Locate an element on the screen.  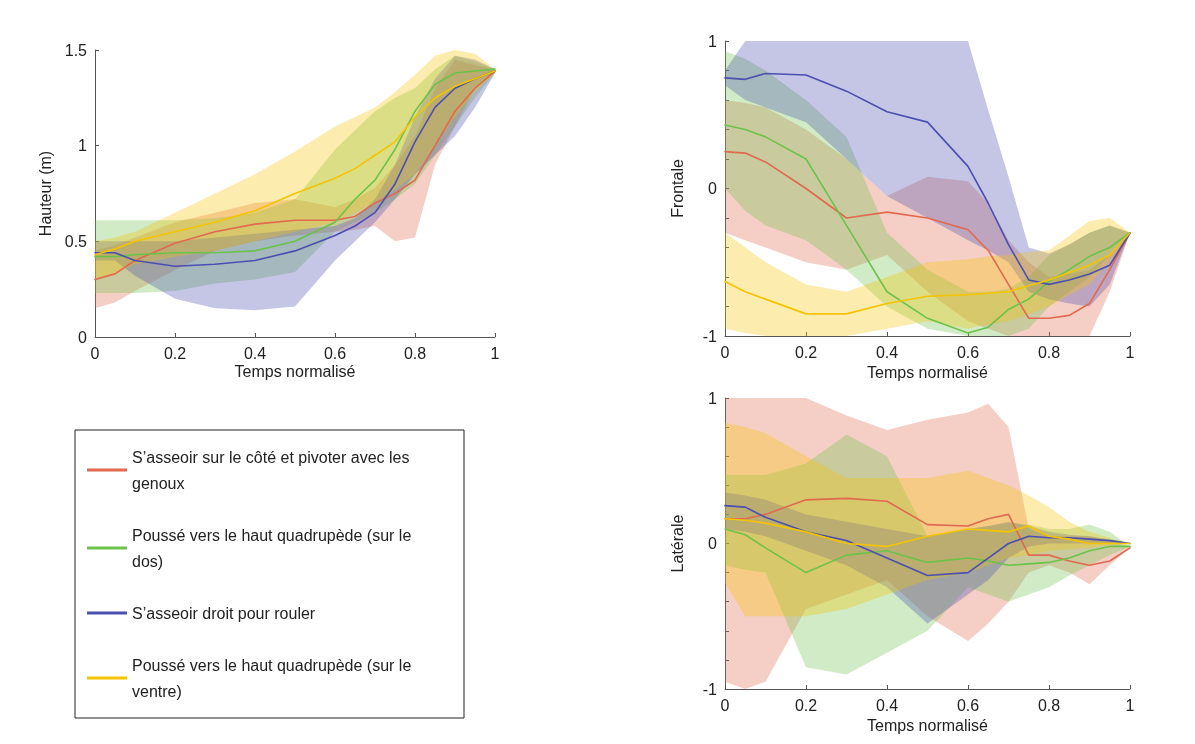
legend-label: Poussé vers le haut quadrupède (sur le dos) is located at coordinates (274, 548).